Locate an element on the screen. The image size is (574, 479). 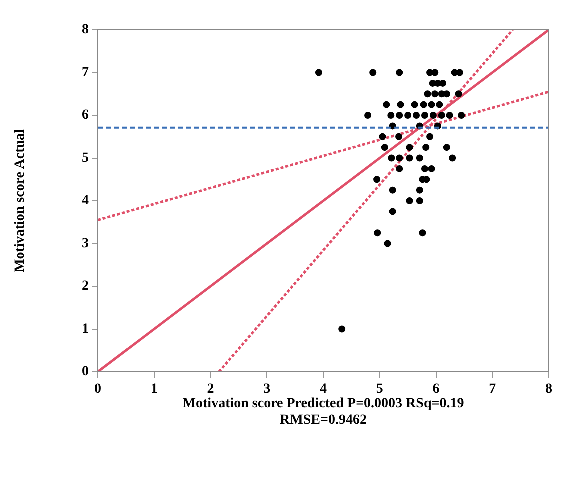
y-tick-label: 6 is located at coordinates (85, 116).